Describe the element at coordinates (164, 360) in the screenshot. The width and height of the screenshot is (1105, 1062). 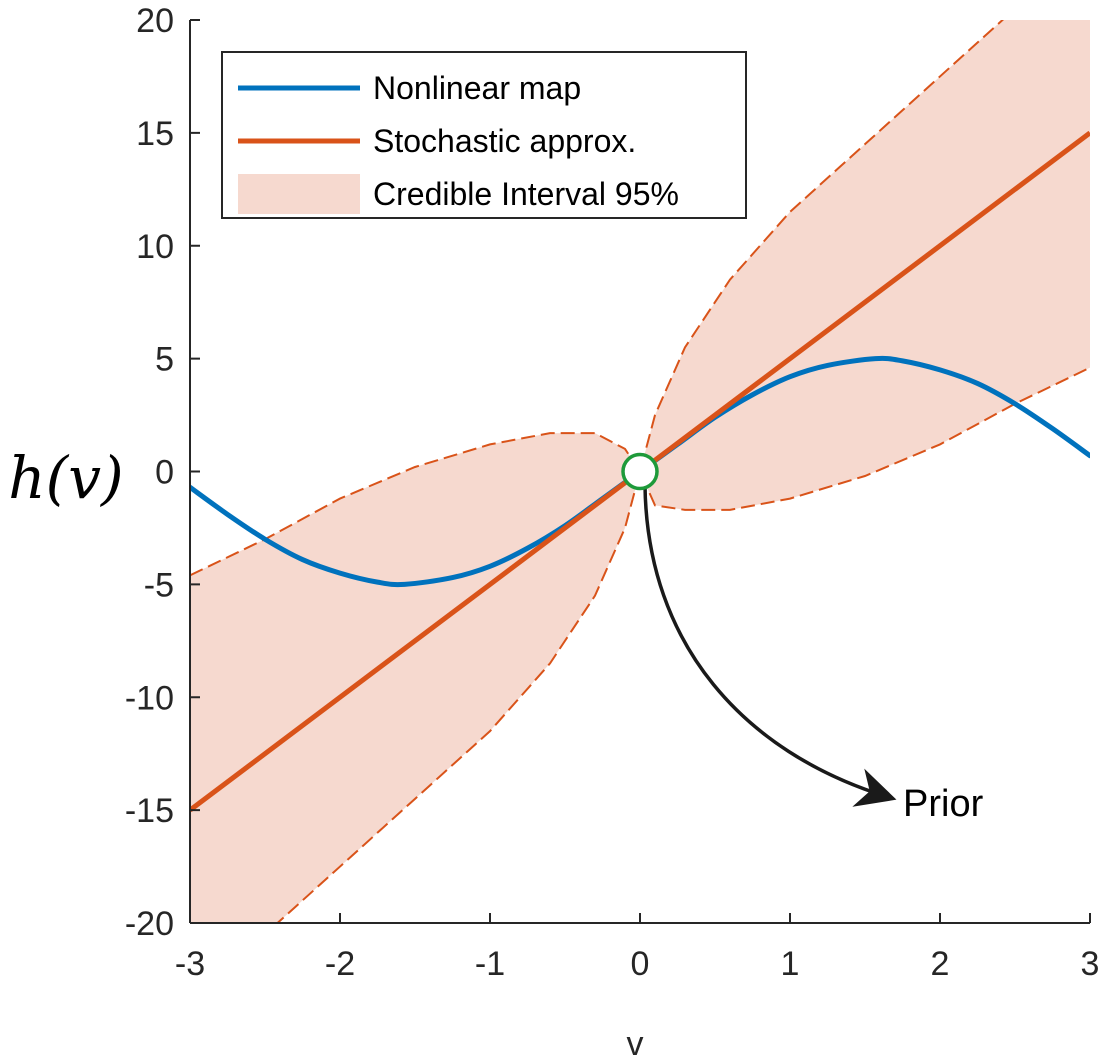
I see `y-tick-label: 5` at that location.